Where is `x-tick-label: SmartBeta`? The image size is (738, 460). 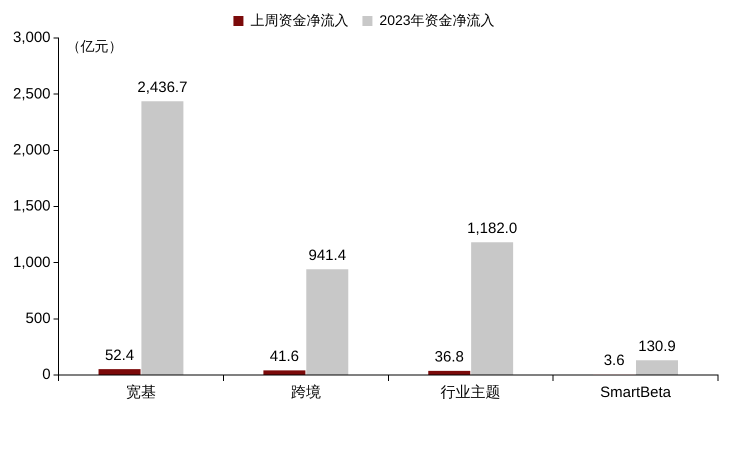
x-tick-label: SmartBeta is located at coordinates (636, 393).